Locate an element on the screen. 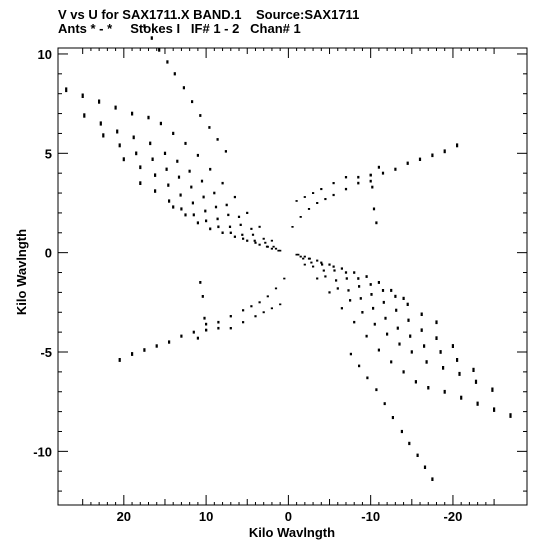 This screenshot has width=540, height=547. y-tick-label: -10 is located at coordinates (42, 451).